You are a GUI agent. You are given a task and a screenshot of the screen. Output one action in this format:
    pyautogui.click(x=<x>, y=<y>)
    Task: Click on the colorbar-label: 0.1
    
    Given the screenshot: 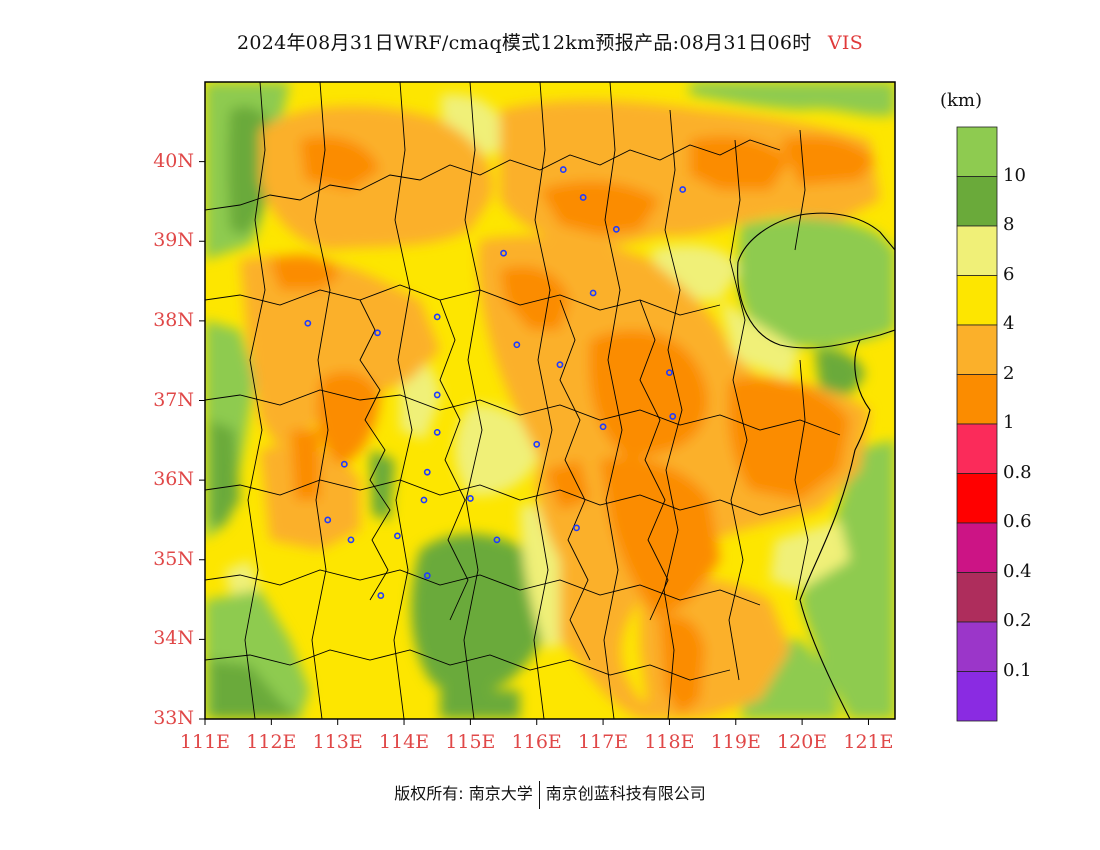 What is the action you would take?
    pyautogui.click(x=1017, y=670)
    